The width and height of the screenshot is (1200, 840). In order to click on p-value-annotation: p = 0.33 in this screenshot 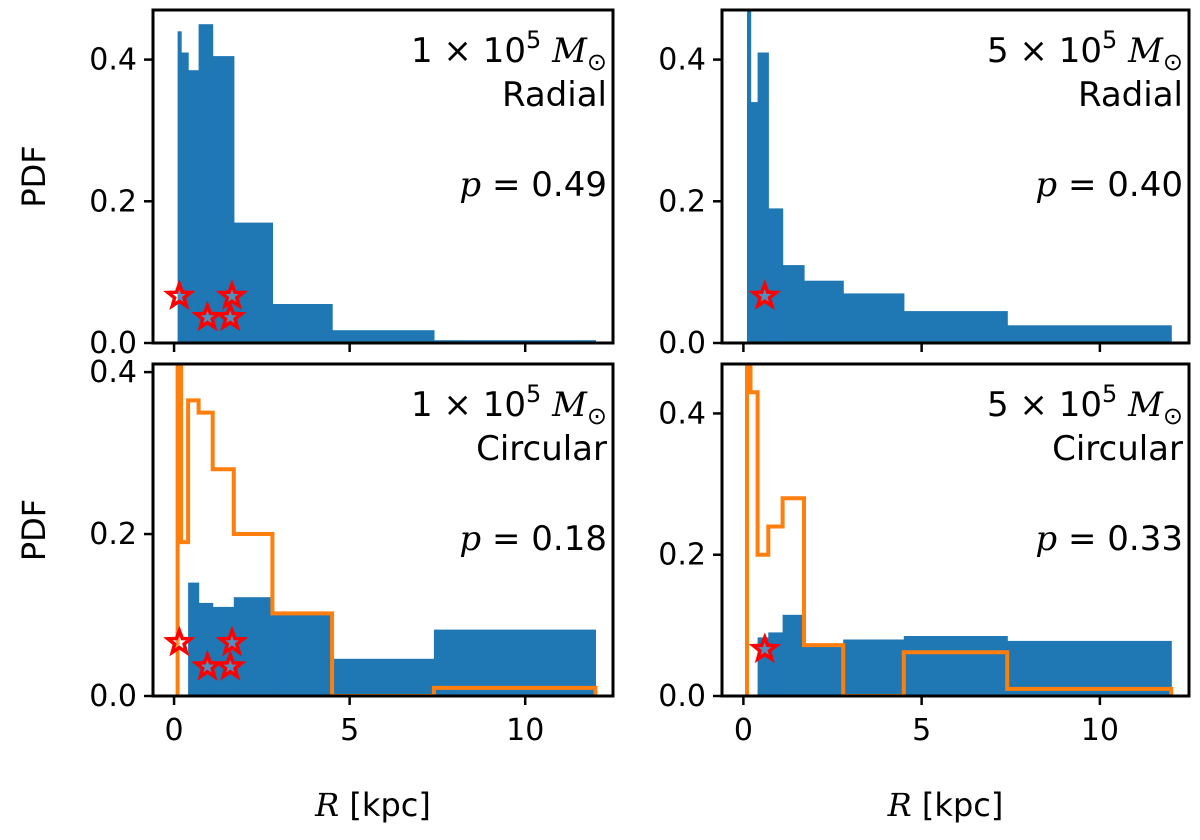, I will do `click(1109, 539)`.